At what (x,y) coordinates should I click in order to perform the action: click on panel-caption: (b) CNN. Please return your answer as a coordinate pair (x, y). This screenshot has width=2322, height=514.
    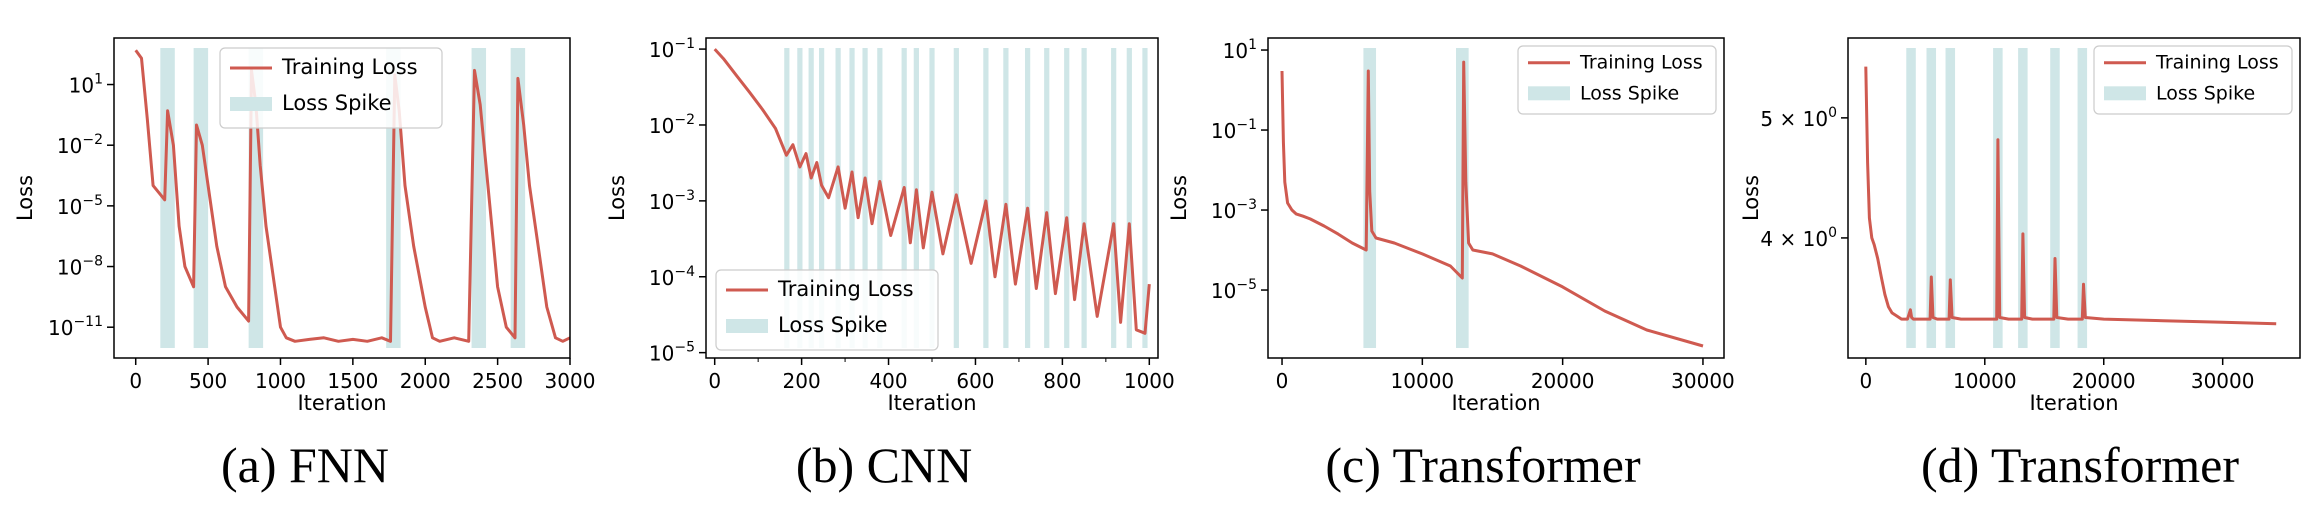
    Looking at the image, I should click on (884, 465).